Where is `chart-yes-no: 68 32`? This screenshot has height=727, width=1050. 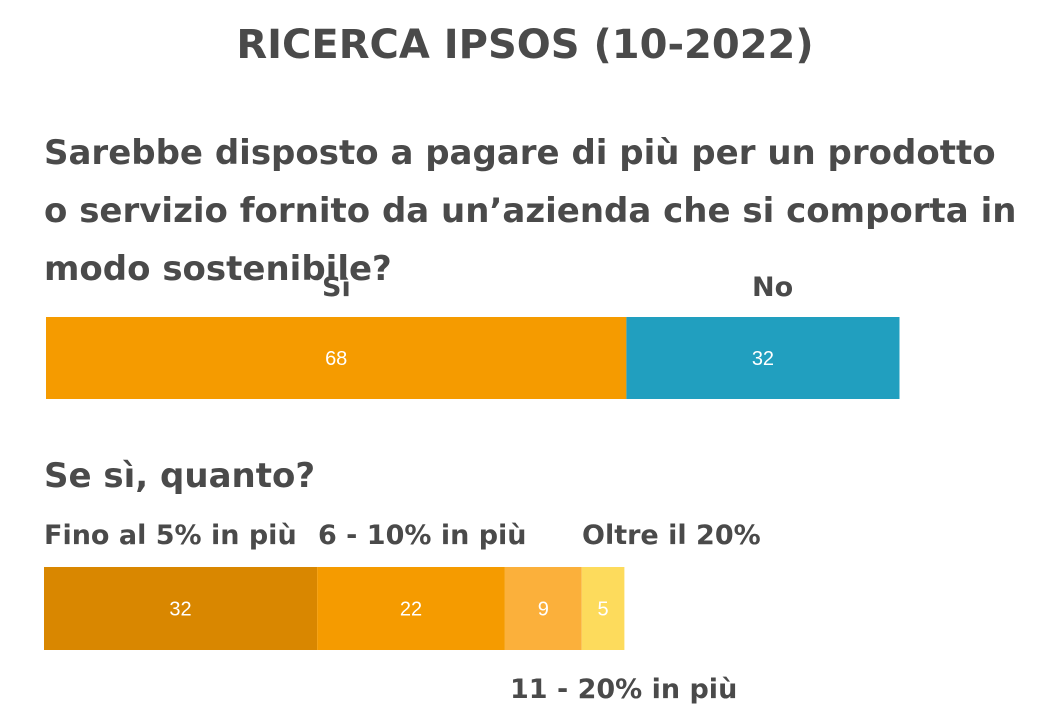 chart-yes-no: 68 32 is located at coordinates (473, 358).